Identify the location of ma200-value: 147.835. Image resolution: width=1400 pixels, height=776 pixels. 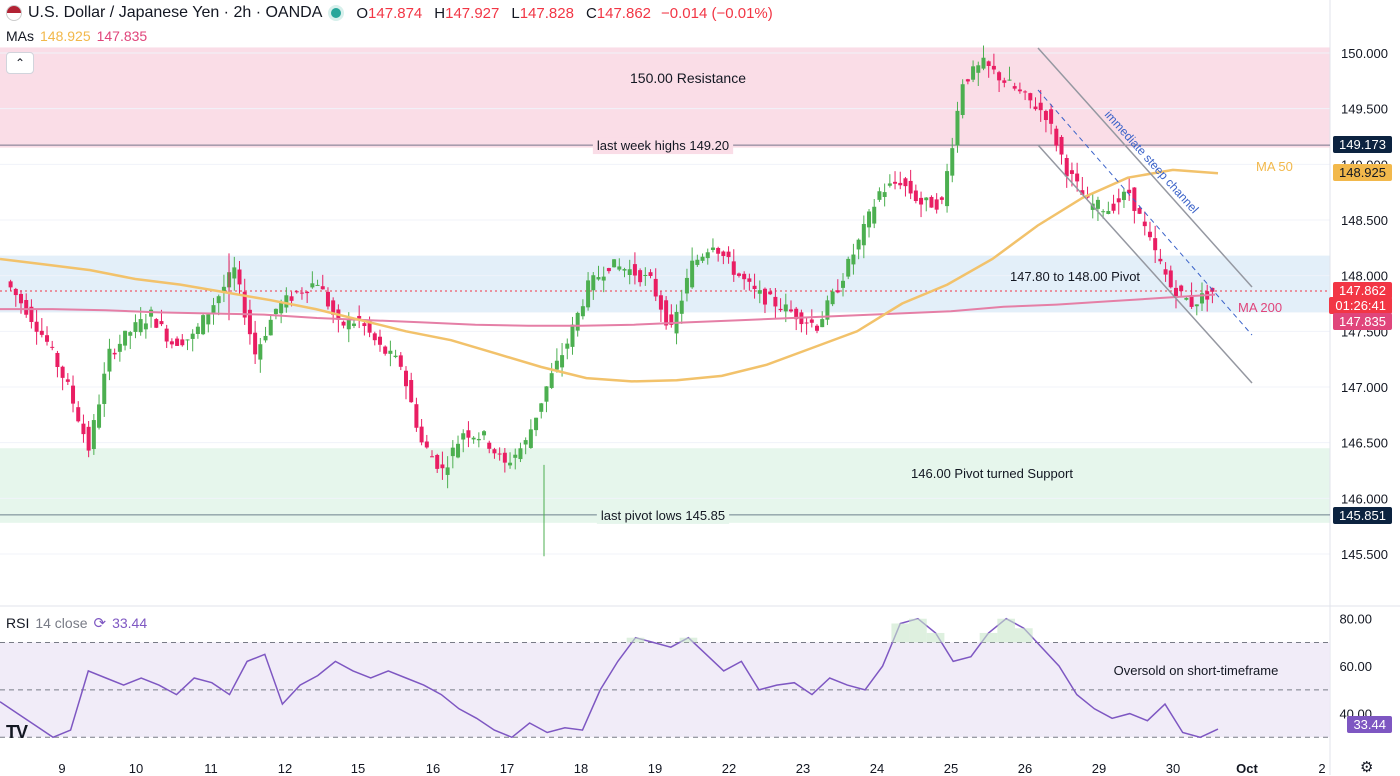
(122, 36).